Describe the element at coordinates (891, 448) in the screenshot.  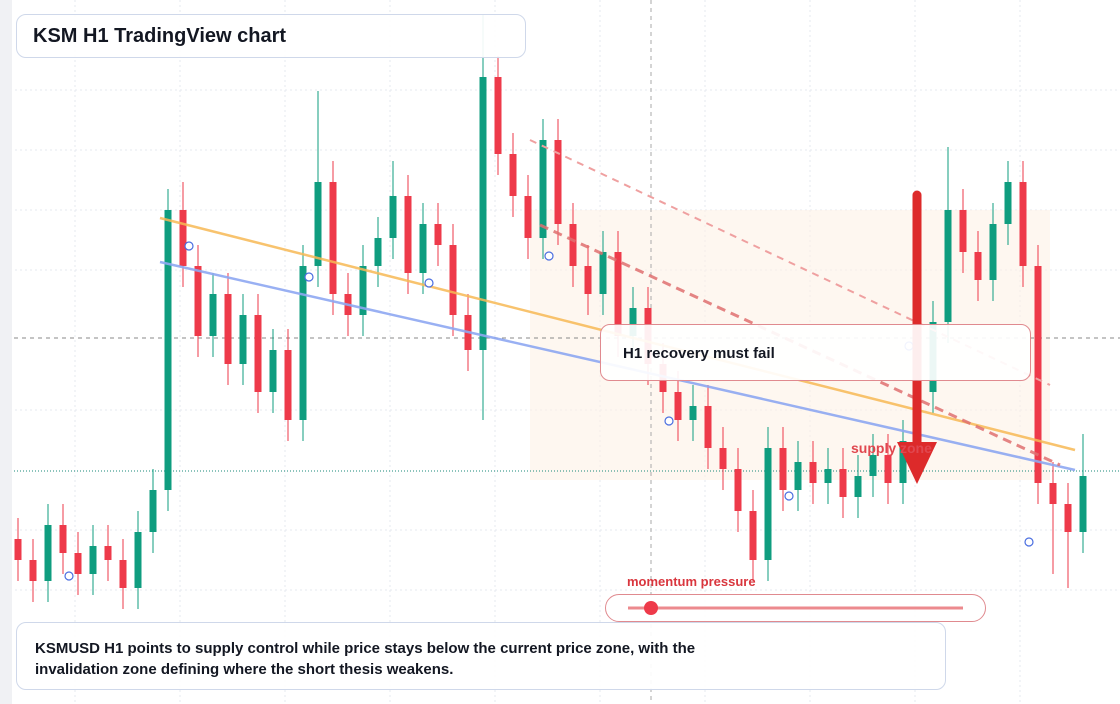
I see `zone-label: supply zone` at that location.